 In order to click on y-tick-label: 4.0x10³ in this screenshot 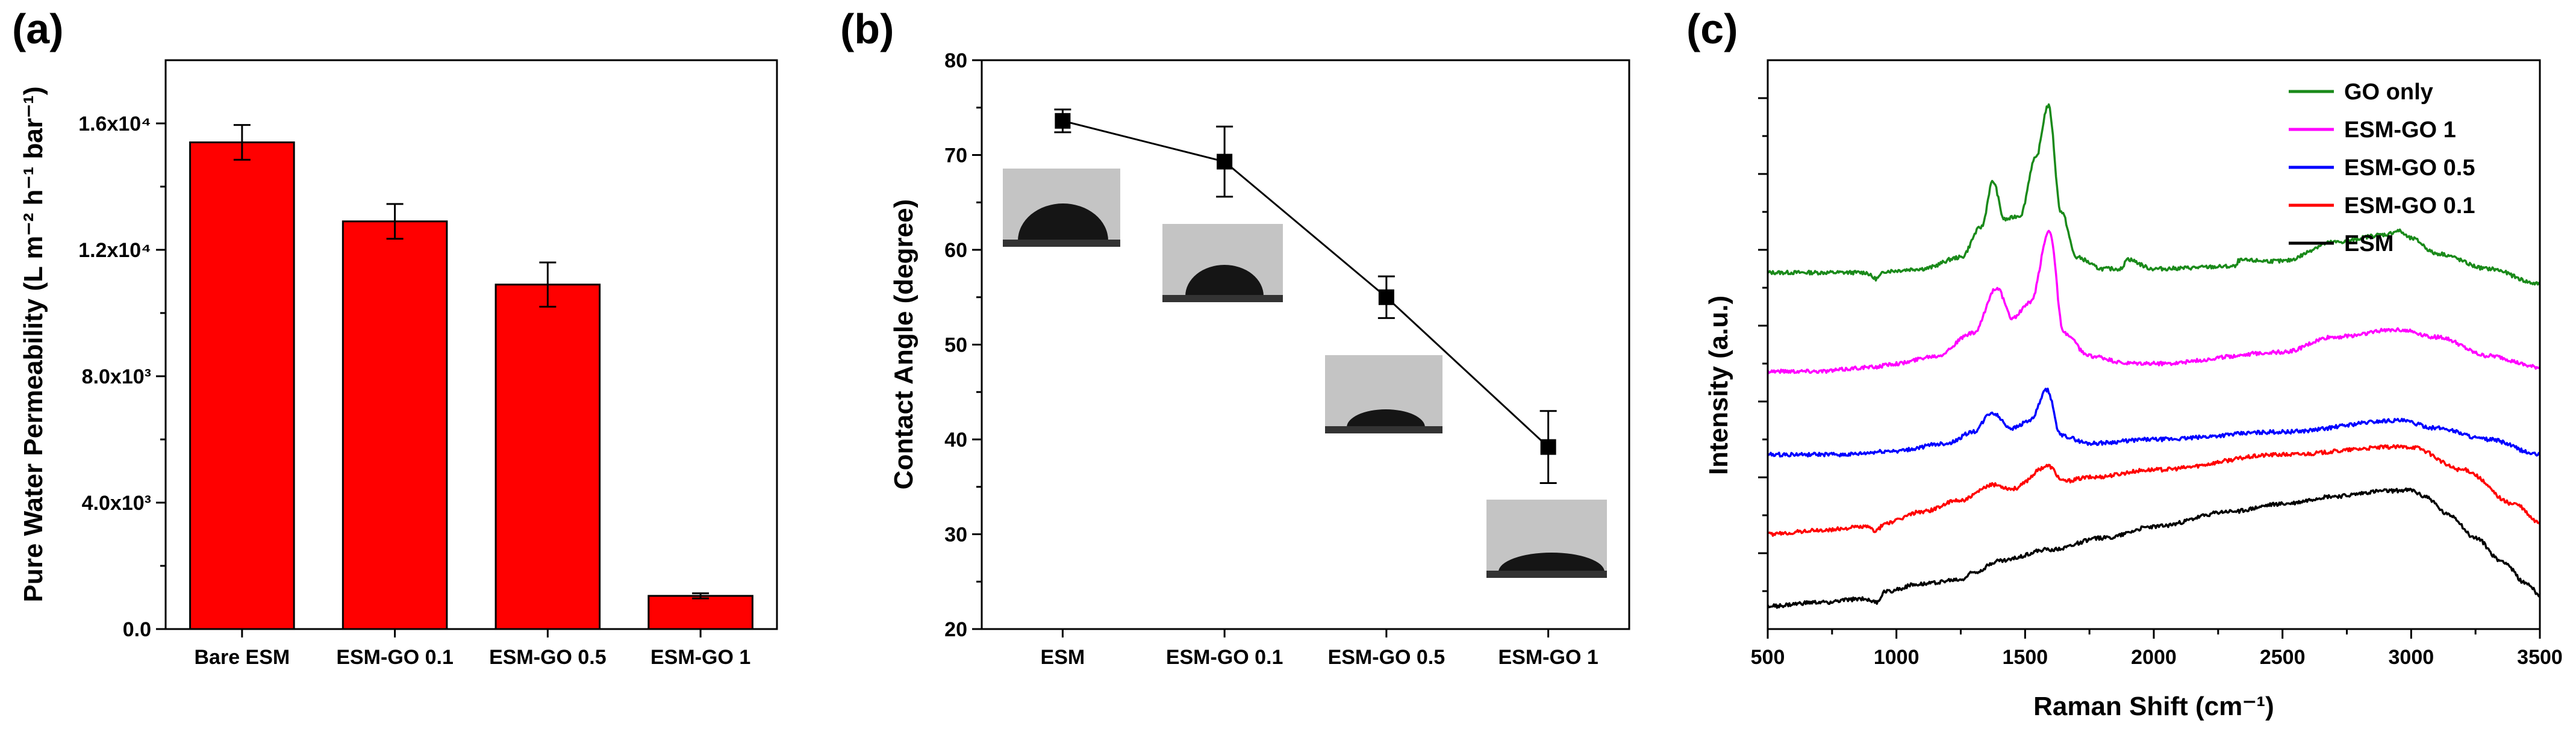, I will do `click(116, 503)`.